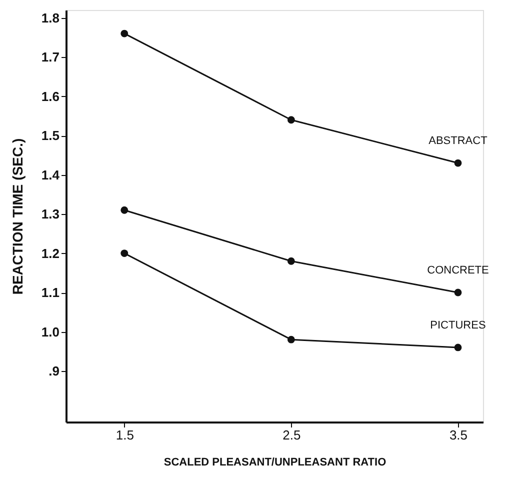 The height and width of the screenshot is (487, 505). I want to click on series-label: ABSTRACT, so click(458, 141).